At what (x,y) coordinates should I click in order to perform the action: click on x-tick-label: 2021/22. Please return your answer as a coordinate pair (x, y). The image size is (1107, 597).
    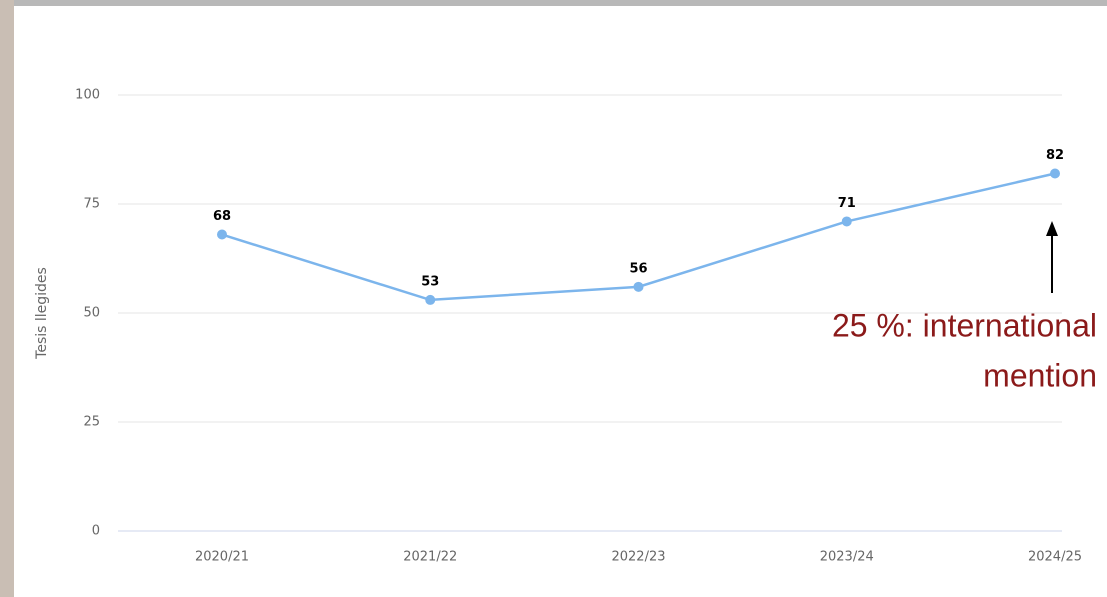
    Looking at the image, I should click on (430, 557).